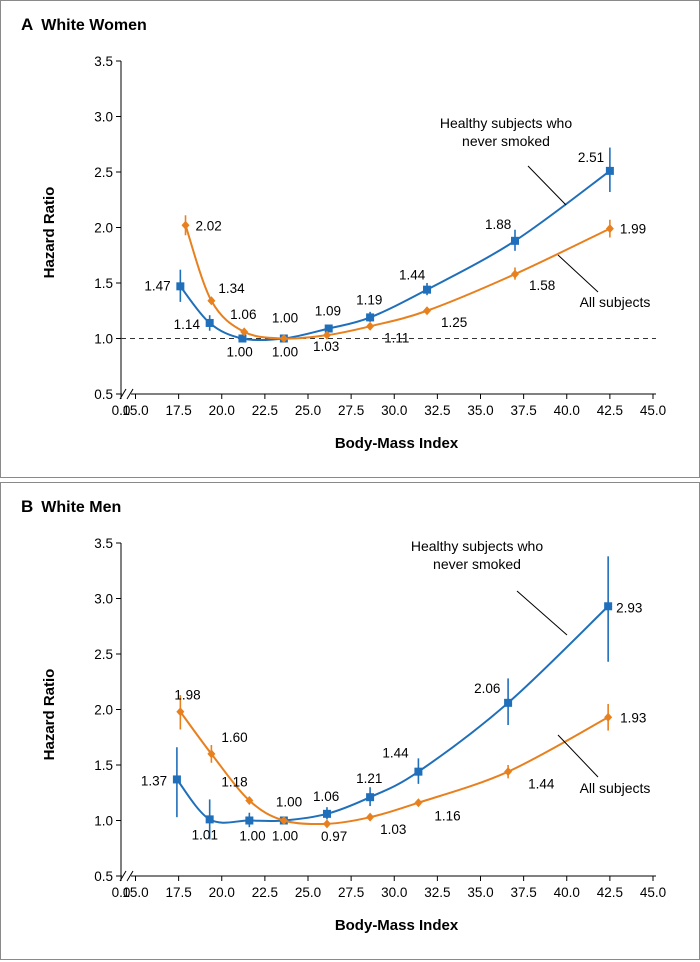 This screenshot has height=962, width=700. What do you see at coordinates (187, 324) in the screenshot?
I see `data-label-healthy: 1.14` at bounding box center [187, 324].